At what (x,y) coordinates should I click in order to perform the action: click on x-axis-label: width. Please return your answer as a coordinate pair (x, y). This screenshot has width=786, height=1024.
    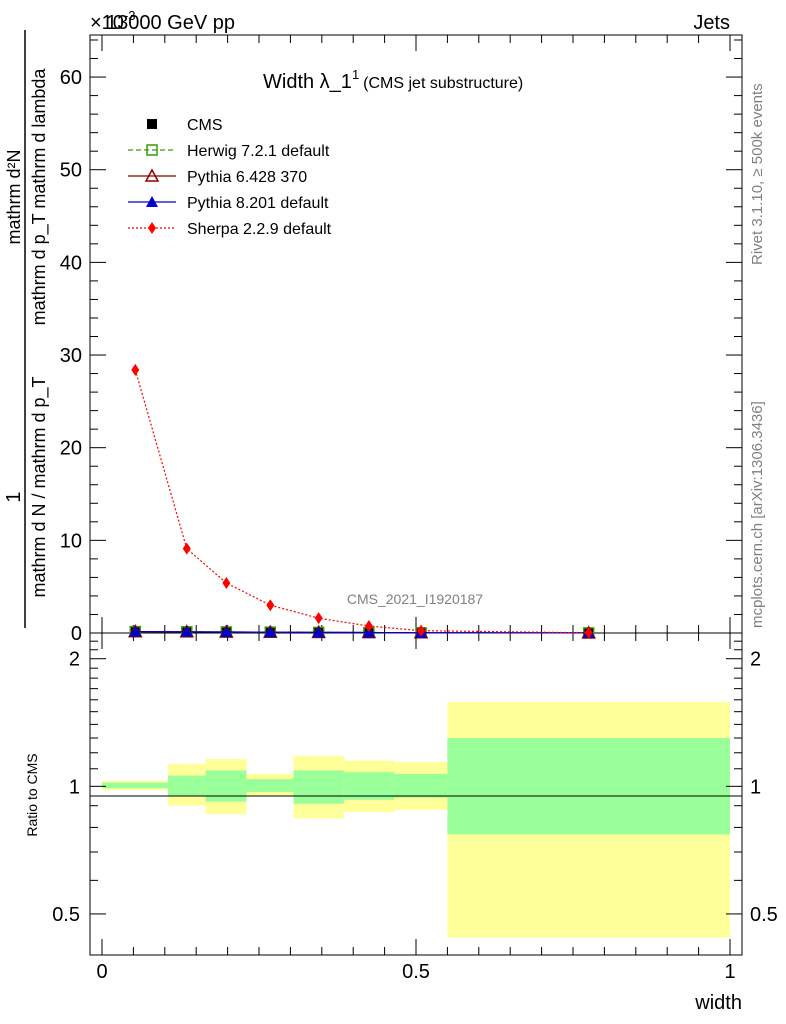
    Looking at the image, I should click on (718, 1003).